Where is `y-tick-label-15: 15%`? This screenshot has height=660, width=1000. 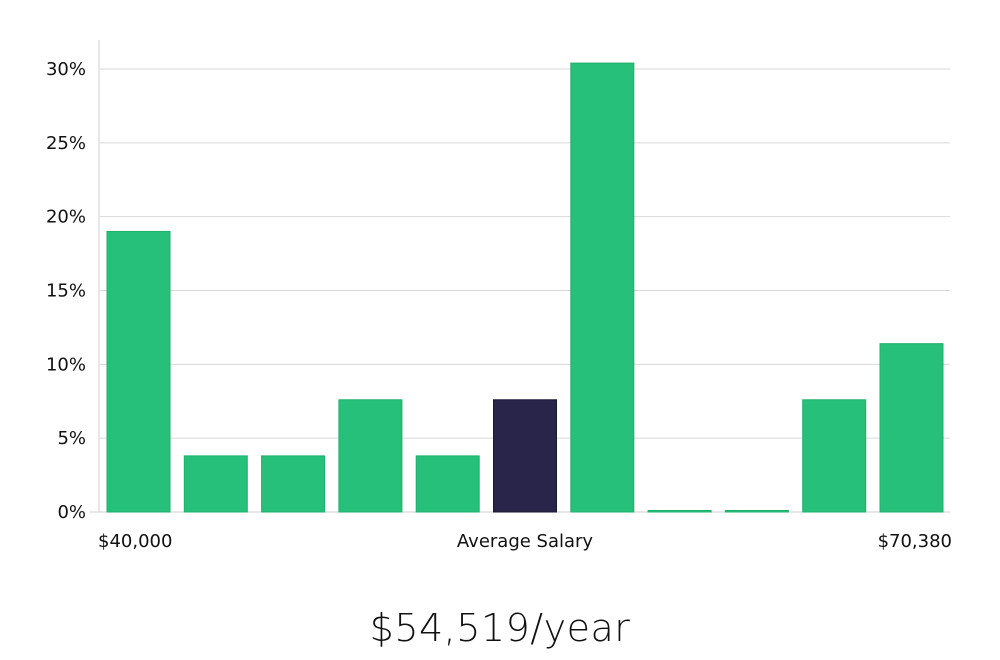 y-tick-label-15: 15% is located at coordinates (66, 291).